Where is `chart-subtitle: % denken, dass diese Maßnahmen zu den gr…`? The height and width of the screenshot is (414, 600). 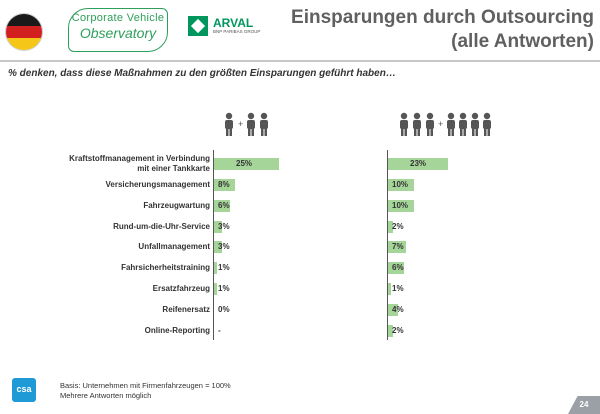 chart-subtitle: % denken, dass diese Maßnahmen zu den gr… is located at coordinates (202, 73).